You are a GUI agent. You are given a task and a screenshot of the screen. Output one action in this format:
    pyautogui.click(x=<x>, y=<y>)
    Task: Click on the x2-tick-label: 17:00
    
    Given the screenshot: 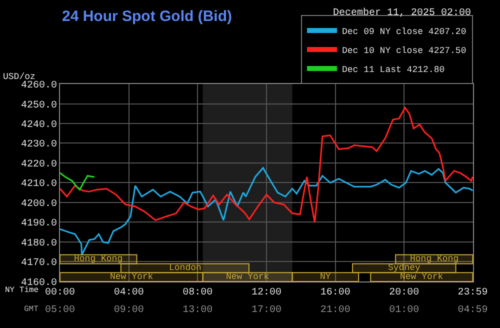 What is the action you would take?
    pyautogui.click(x=266, y=310)
    